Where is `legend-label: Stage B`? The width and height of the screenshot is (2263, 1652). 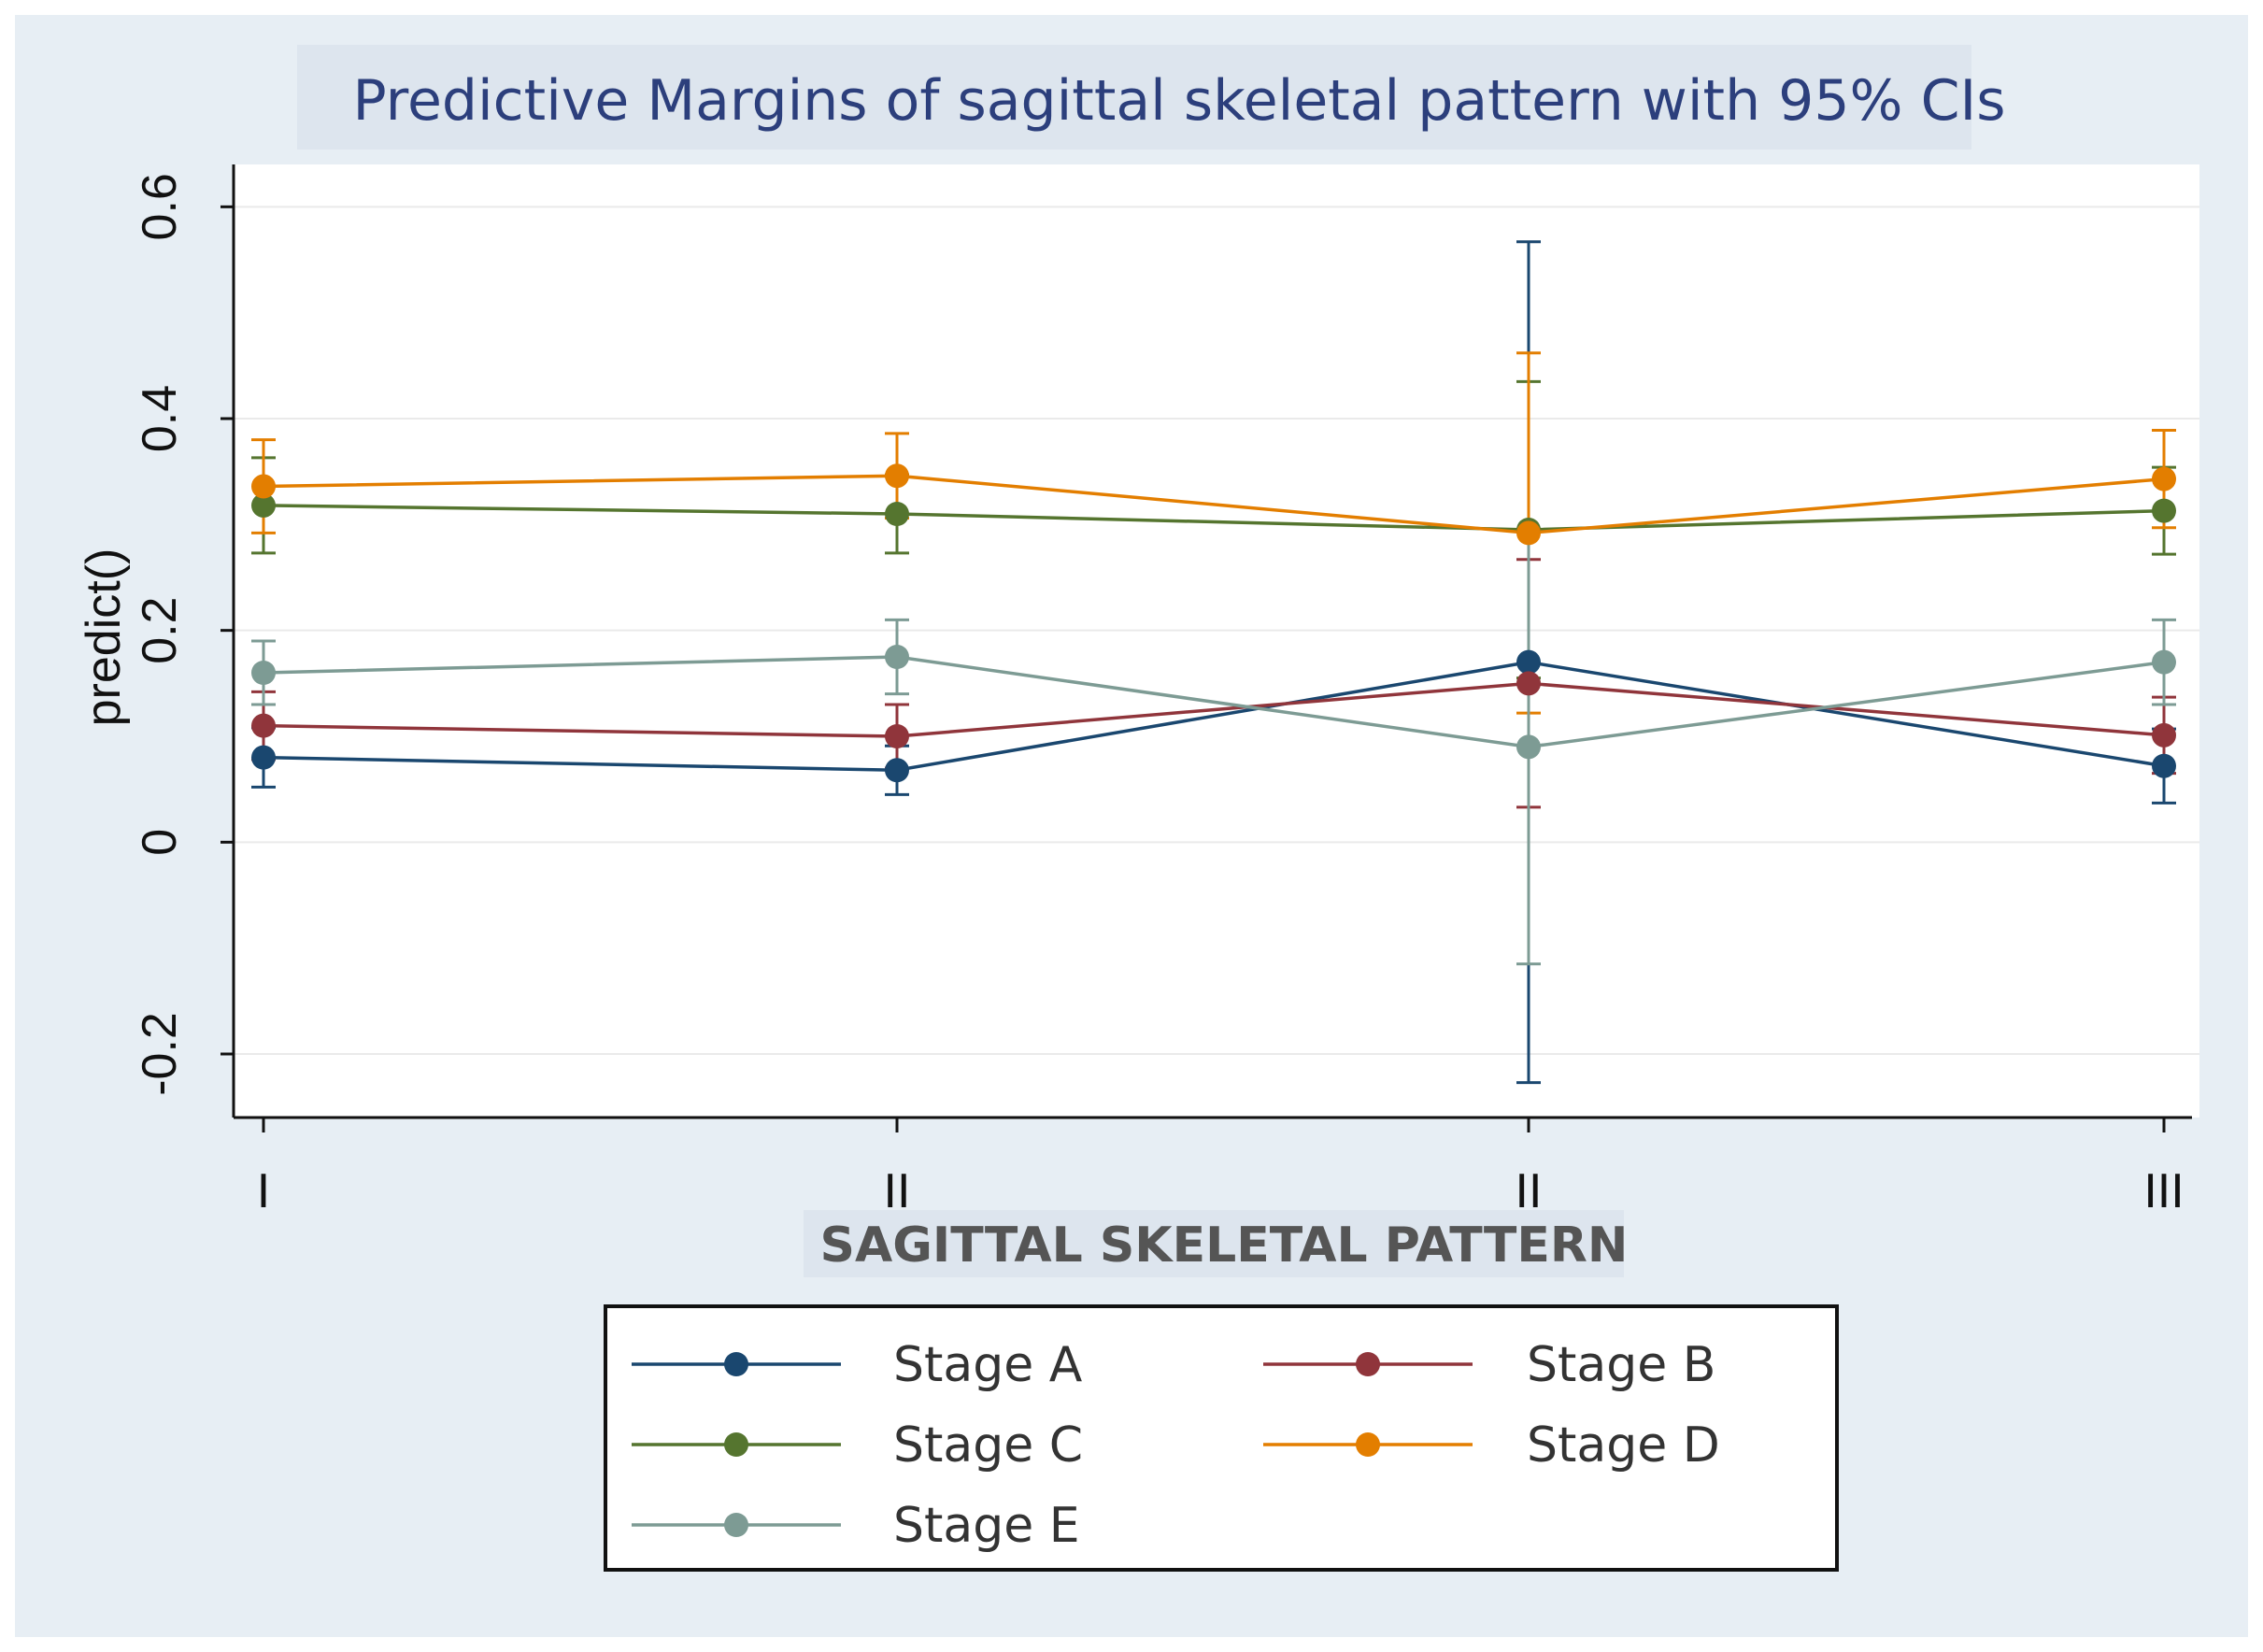
legend-label: Stage B is located at coordinates (1621, 1365).